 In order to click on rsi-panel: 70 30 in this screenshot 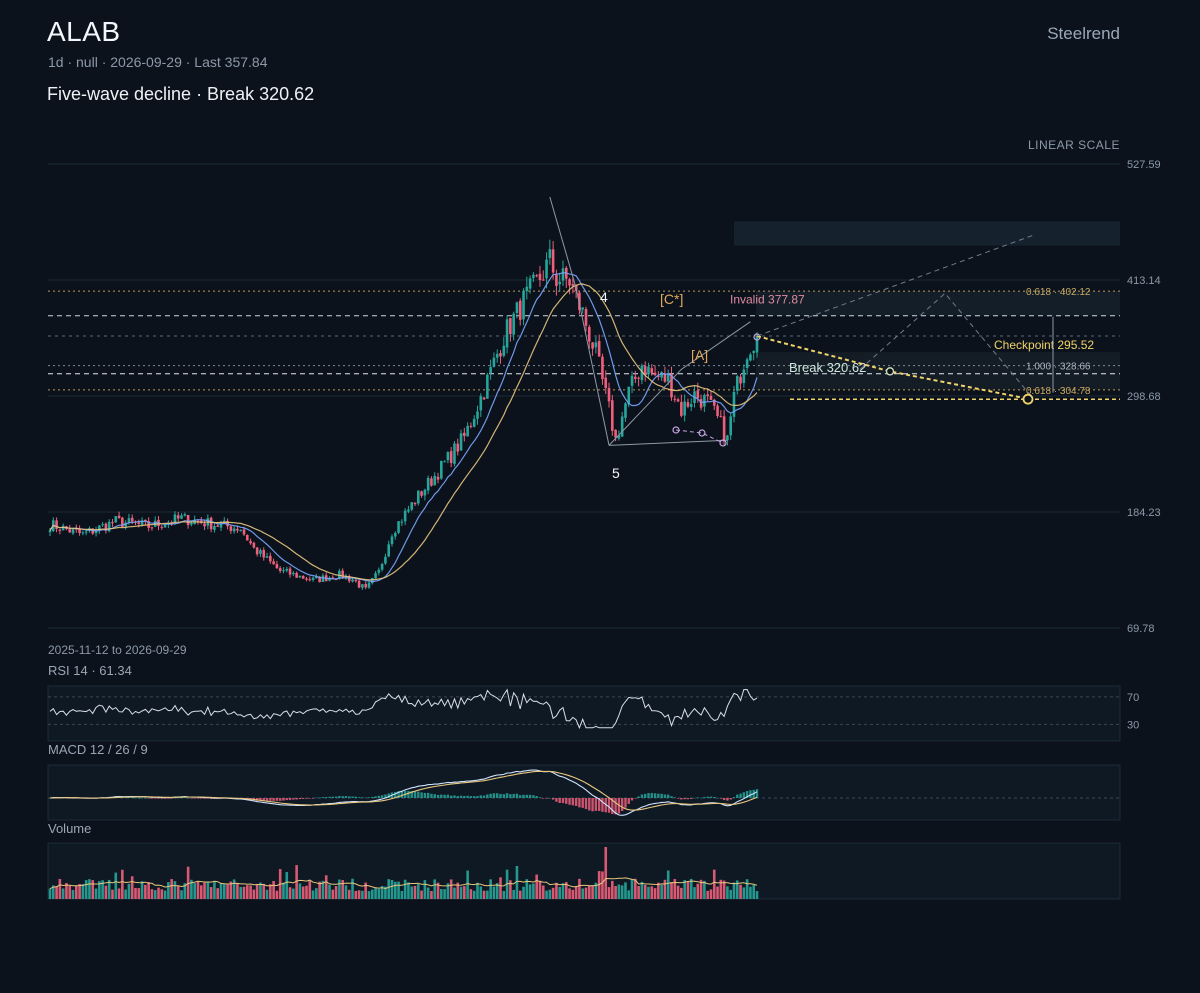, I will do `click(593, 713)`.